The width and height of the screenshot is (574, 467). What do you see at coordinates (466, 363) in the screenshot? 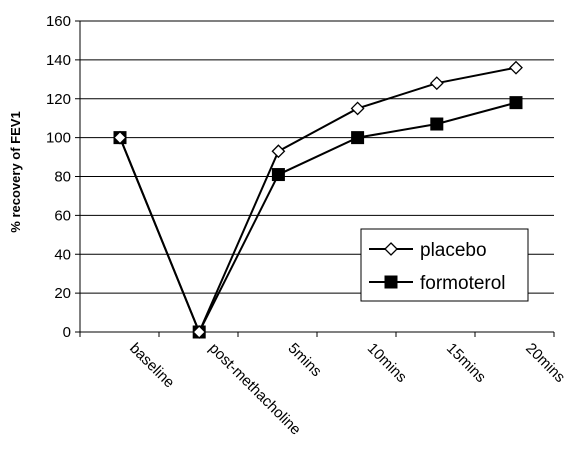
I see `x-tick-label: 15mins` at bounding box center [466, 363].